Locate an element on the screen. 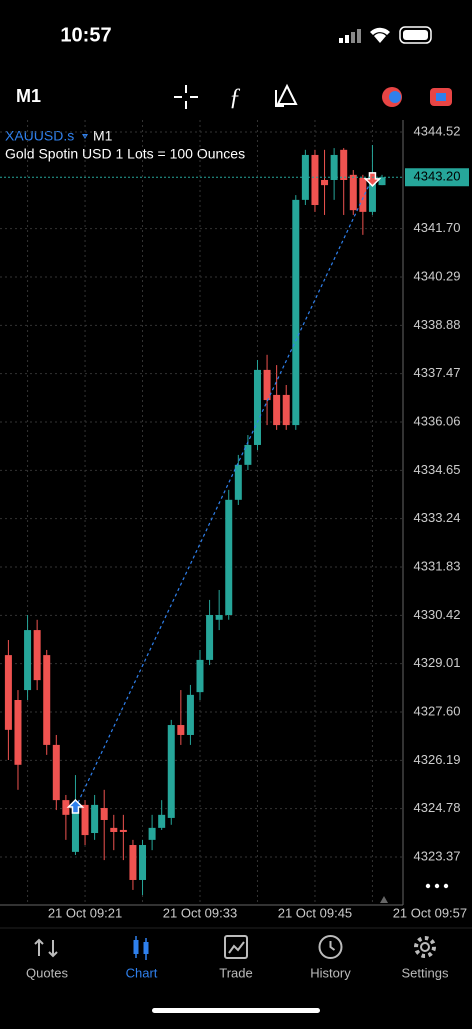 The height and width of the screenshot is (1029, 472). trade-mode-icon is located at coordinates (392, 97).